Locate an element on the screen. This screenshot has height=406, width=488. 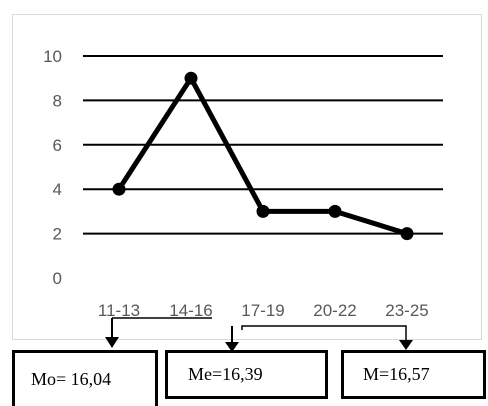
mean-arrowhead is located at coordinates (406, 345).